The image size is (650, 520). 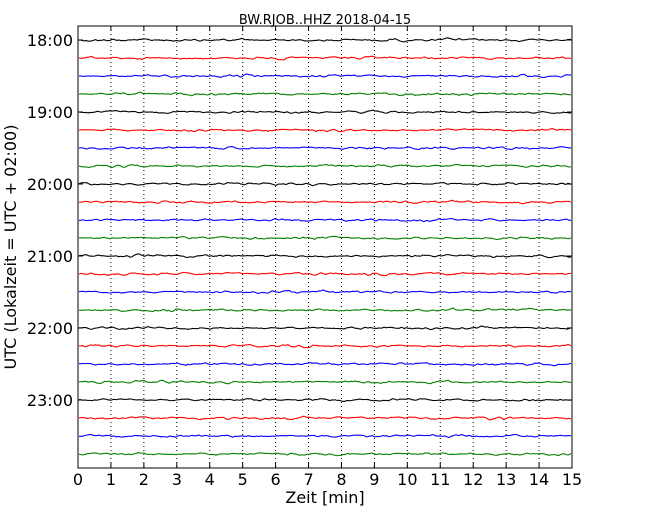 I want to click on trace-19:45, so click(x=325, y=166).